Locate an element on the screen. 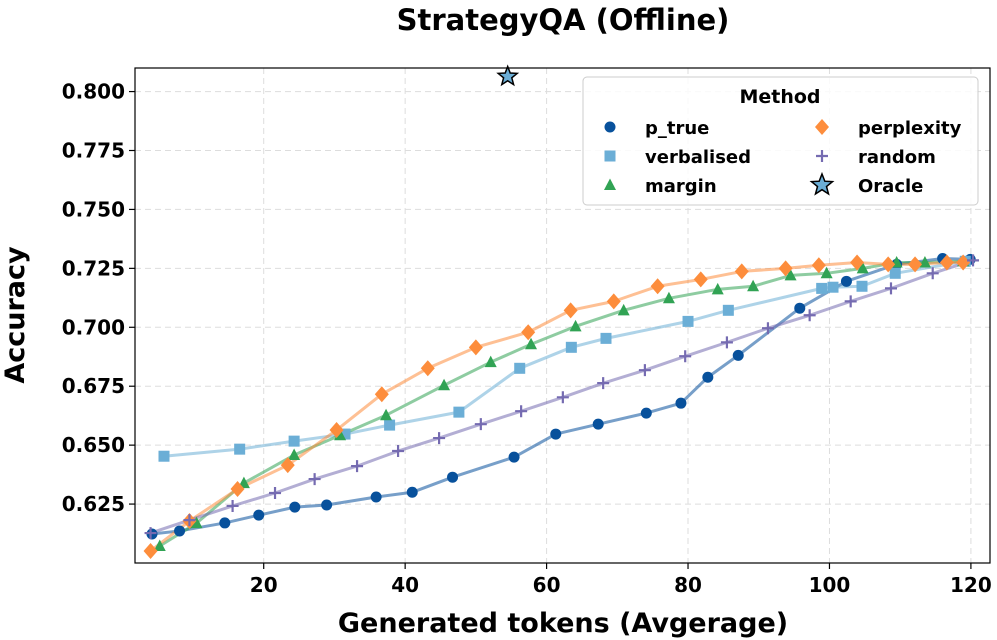  y-tick-label: 0.775 is located at coordinates (93, 151).